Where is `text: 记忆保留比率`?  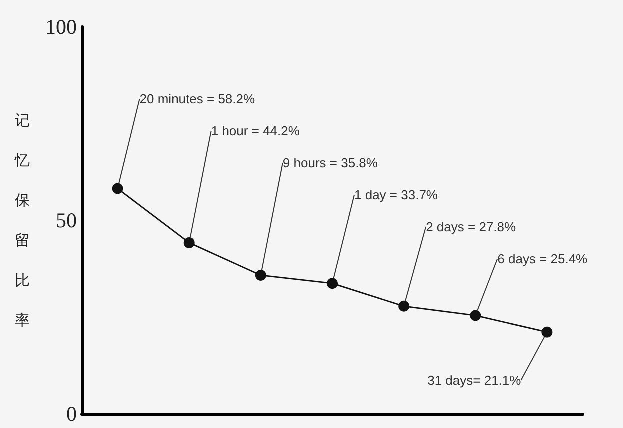
text: 记忆保留比率 is located at coordinates (22, 221).